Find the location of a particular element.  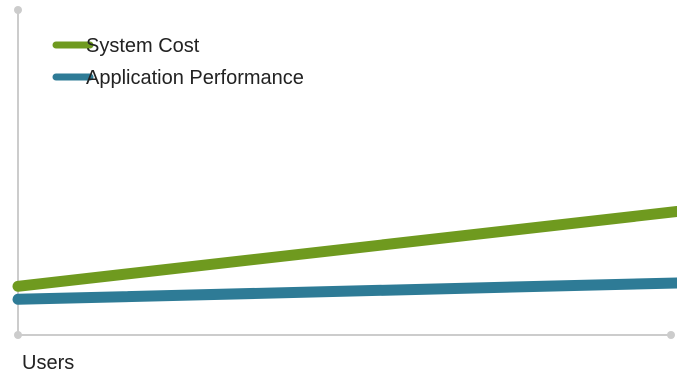

y-axis-end-dot is located at coordinates (18, 10).